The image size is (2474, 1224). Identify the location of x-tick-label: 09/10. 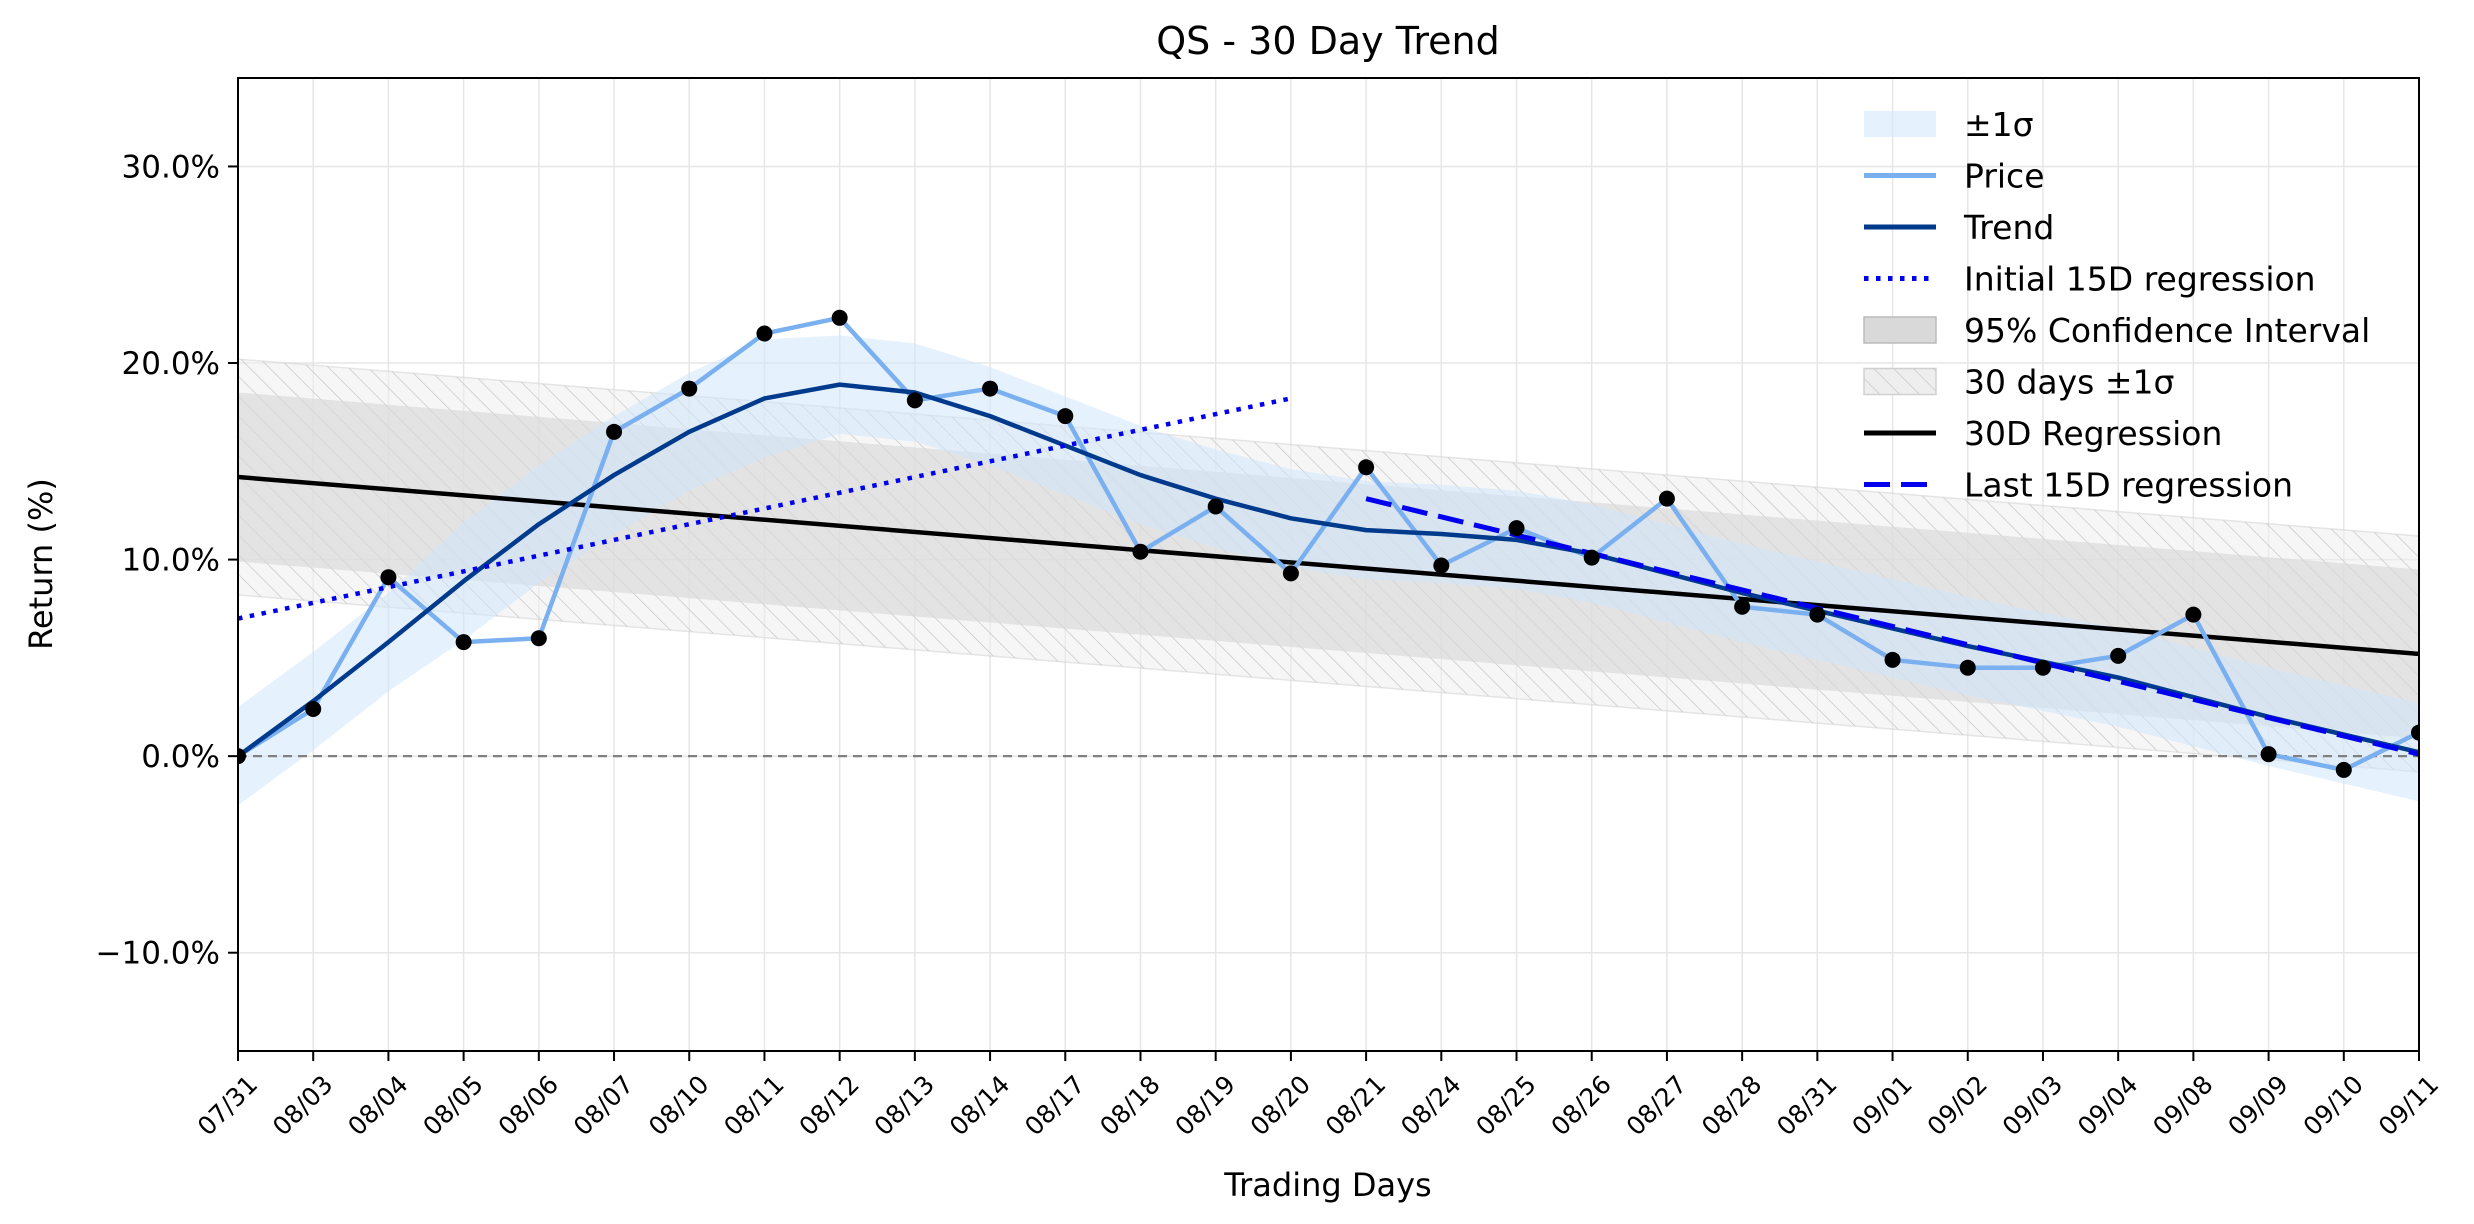
(2333, 1105).